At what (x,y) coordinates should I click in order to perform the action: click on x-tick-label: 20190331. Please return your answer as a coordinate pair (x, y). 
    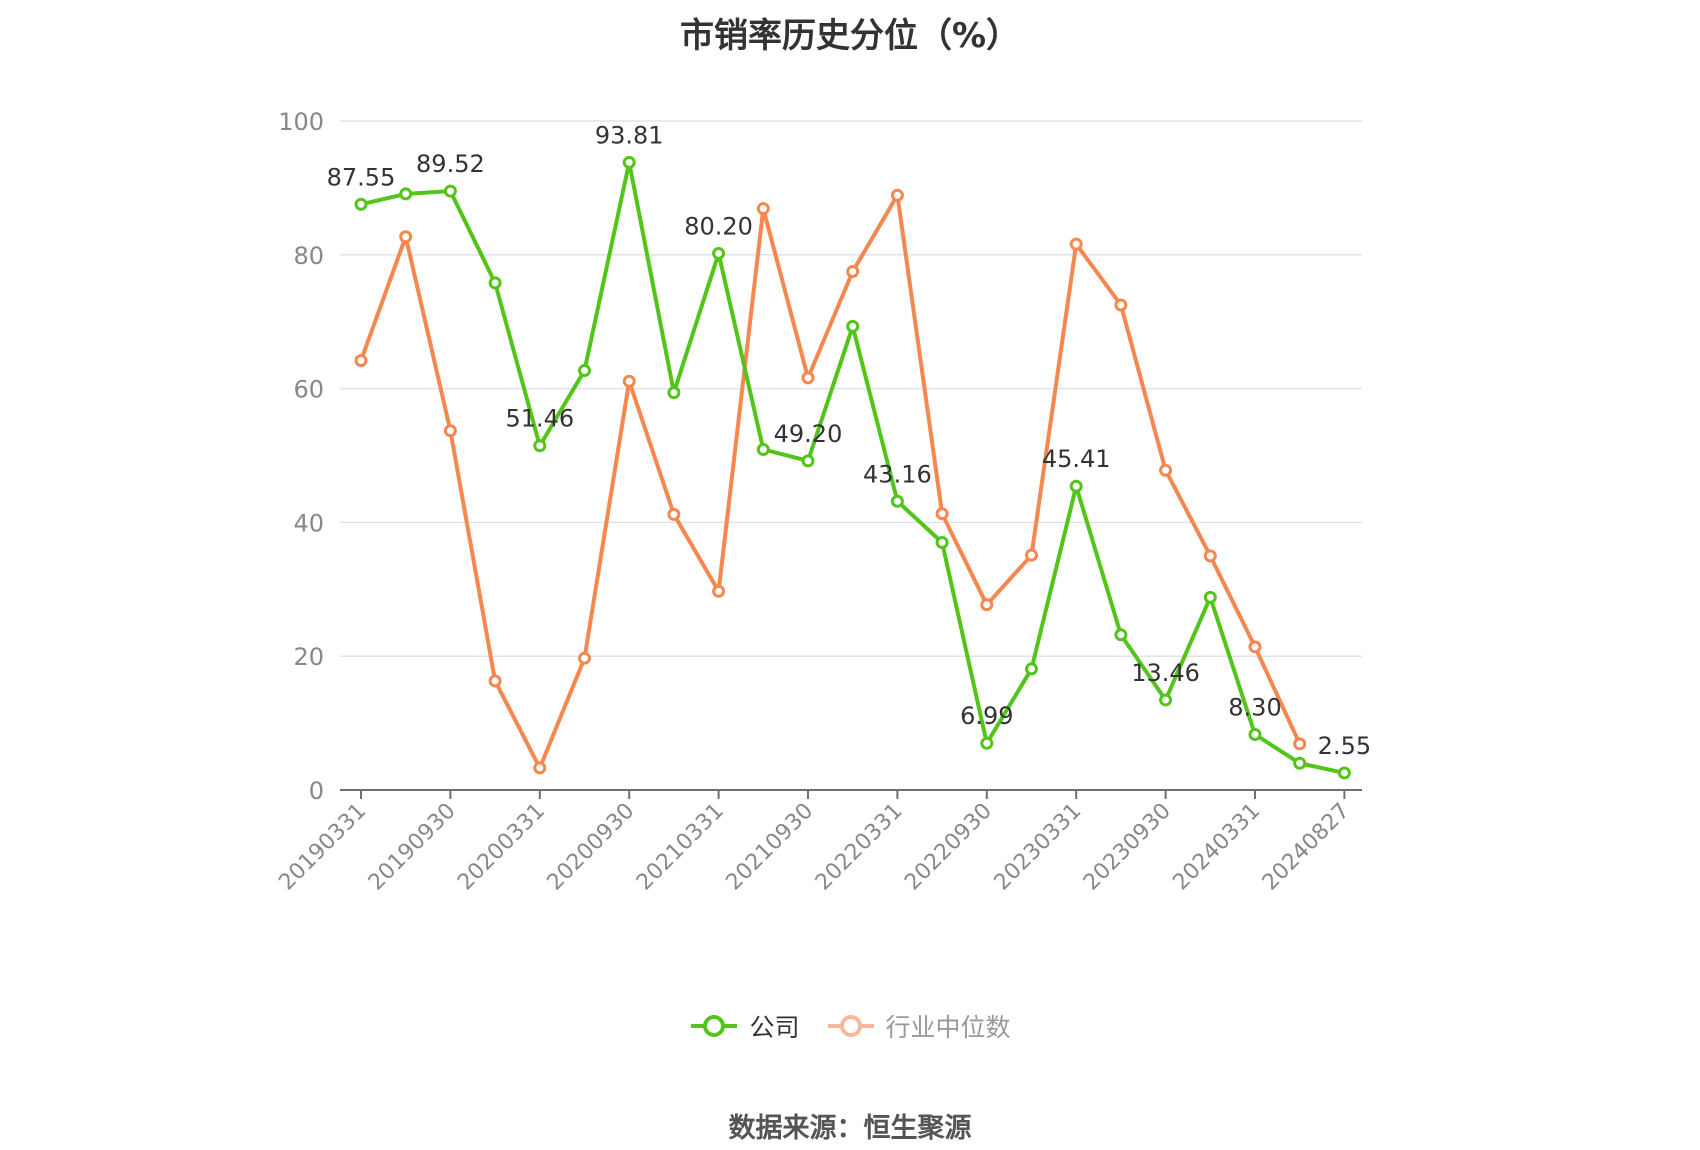
    Looking at the image, I should click on (322, 847).